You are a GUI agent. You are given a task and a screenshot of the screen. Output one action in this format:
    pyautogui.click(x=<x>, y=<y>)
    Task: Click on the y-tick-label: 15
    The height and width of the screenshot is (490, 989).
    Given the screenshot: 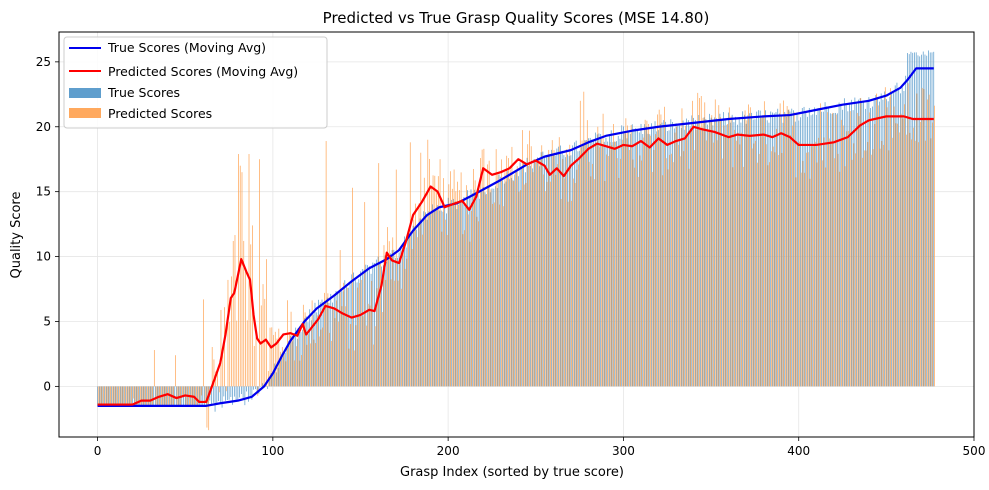 What is the action you would take?
    pyautogui.click(x=43, y=192)
    